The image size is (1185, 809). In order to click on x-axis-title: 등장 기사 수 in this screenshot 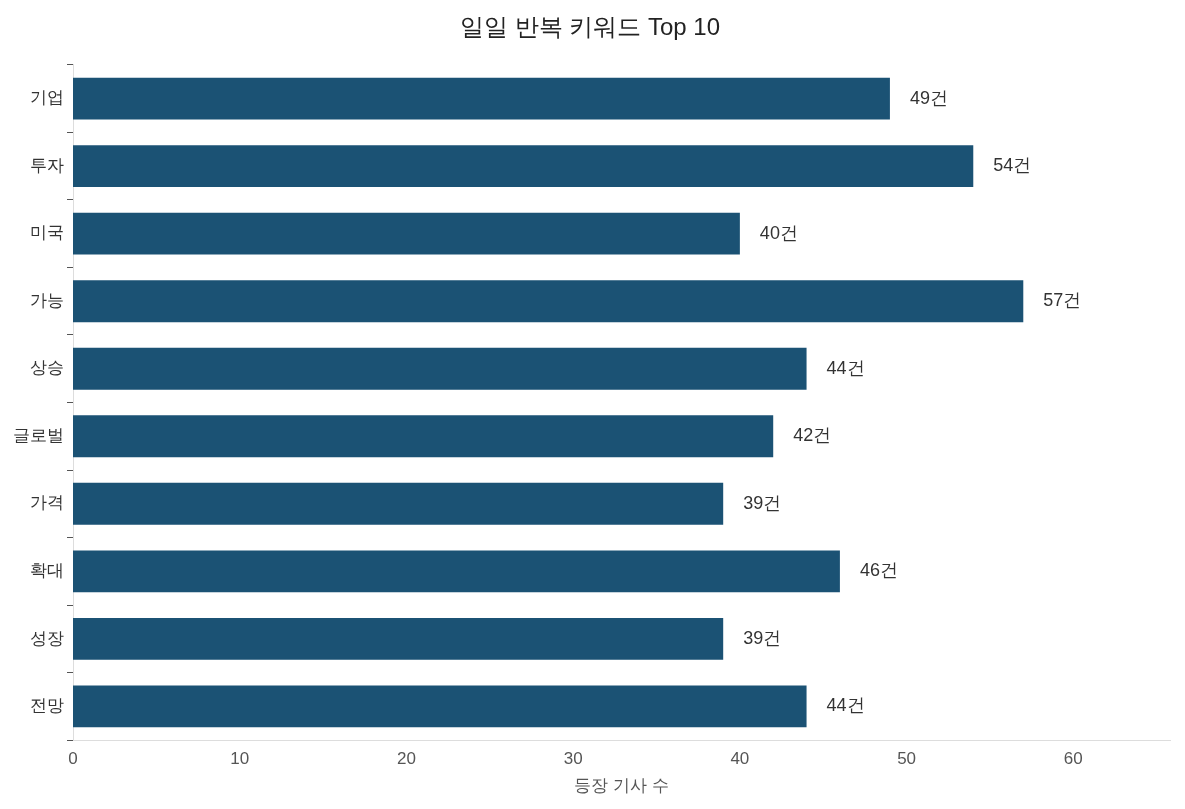, I will do `click(621, 786)`.